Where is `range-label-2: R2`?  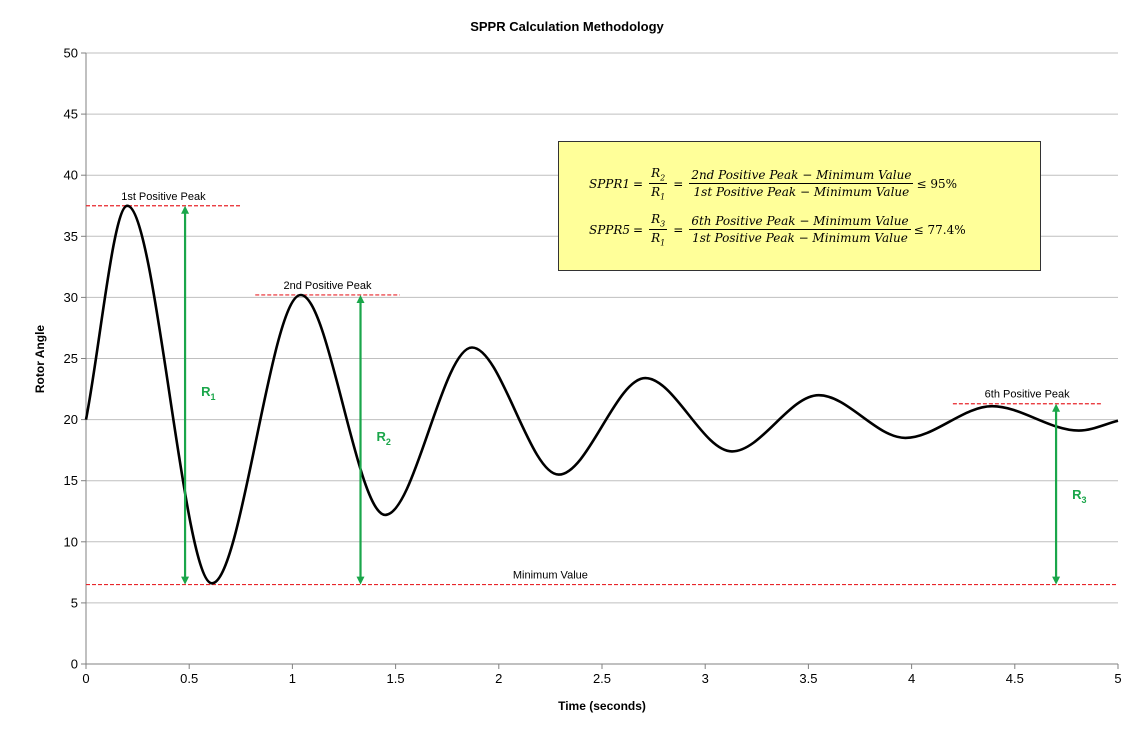
range-label-2: R2 is located at coordinates (384, 438).